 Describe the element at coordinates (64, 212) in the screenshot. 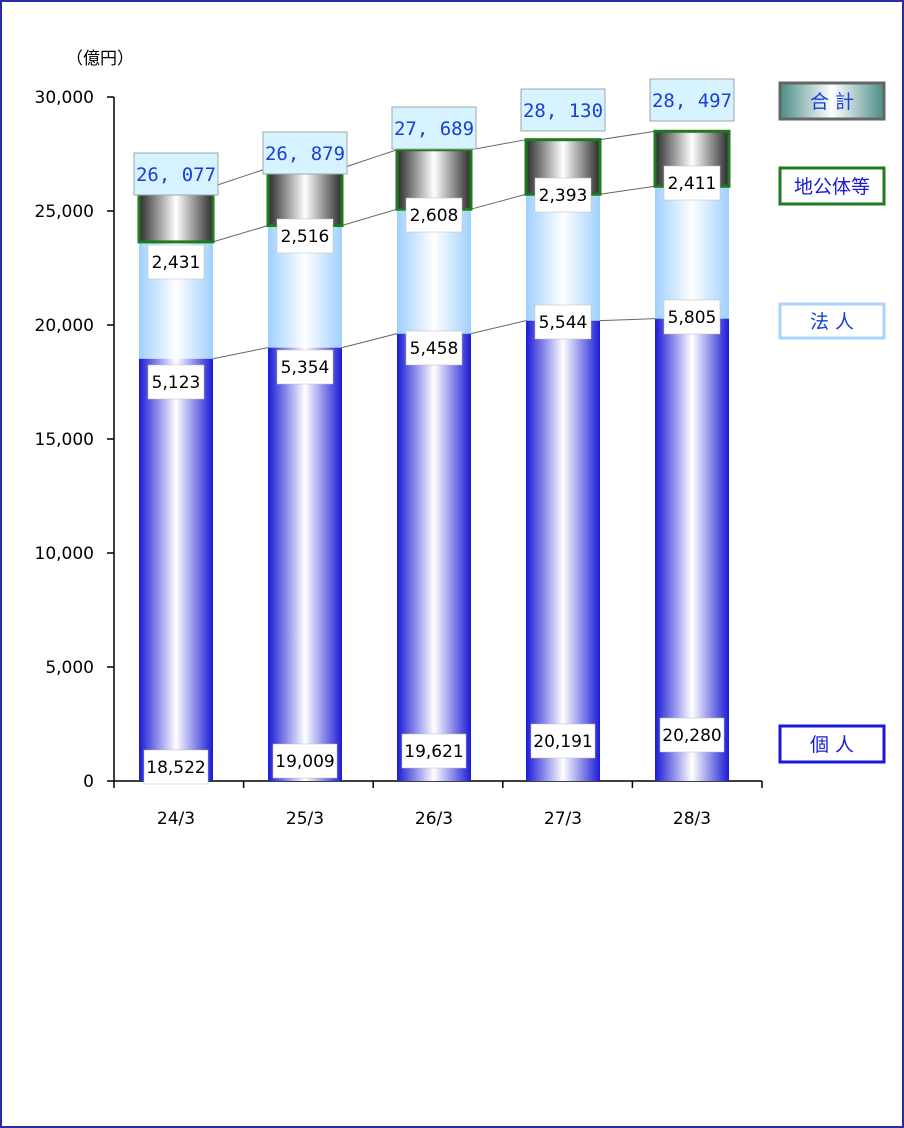

I see `y-tick-label: 25,000` at that location.